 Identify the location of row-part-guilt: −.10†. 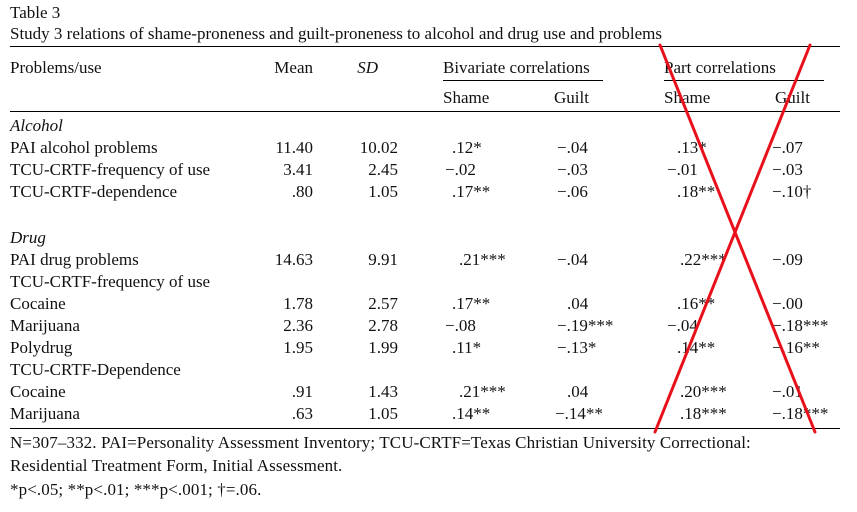
(792, 191).